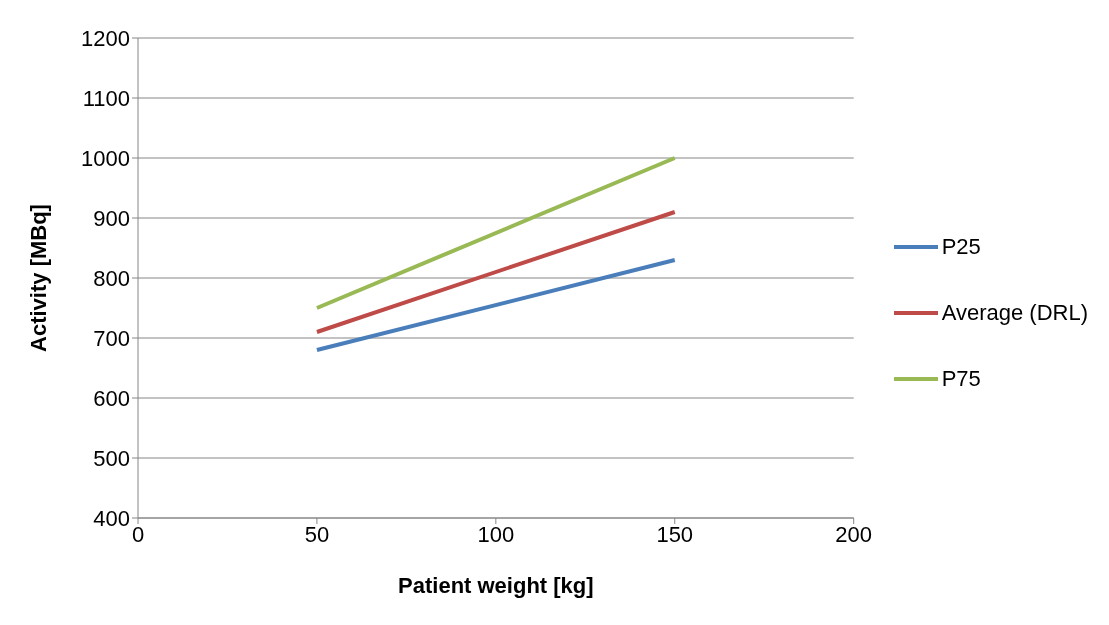 The height and width of the screenshot is (625, 1109). I want to click on y-axis-title: Activity [MBq], so click(38, 278).